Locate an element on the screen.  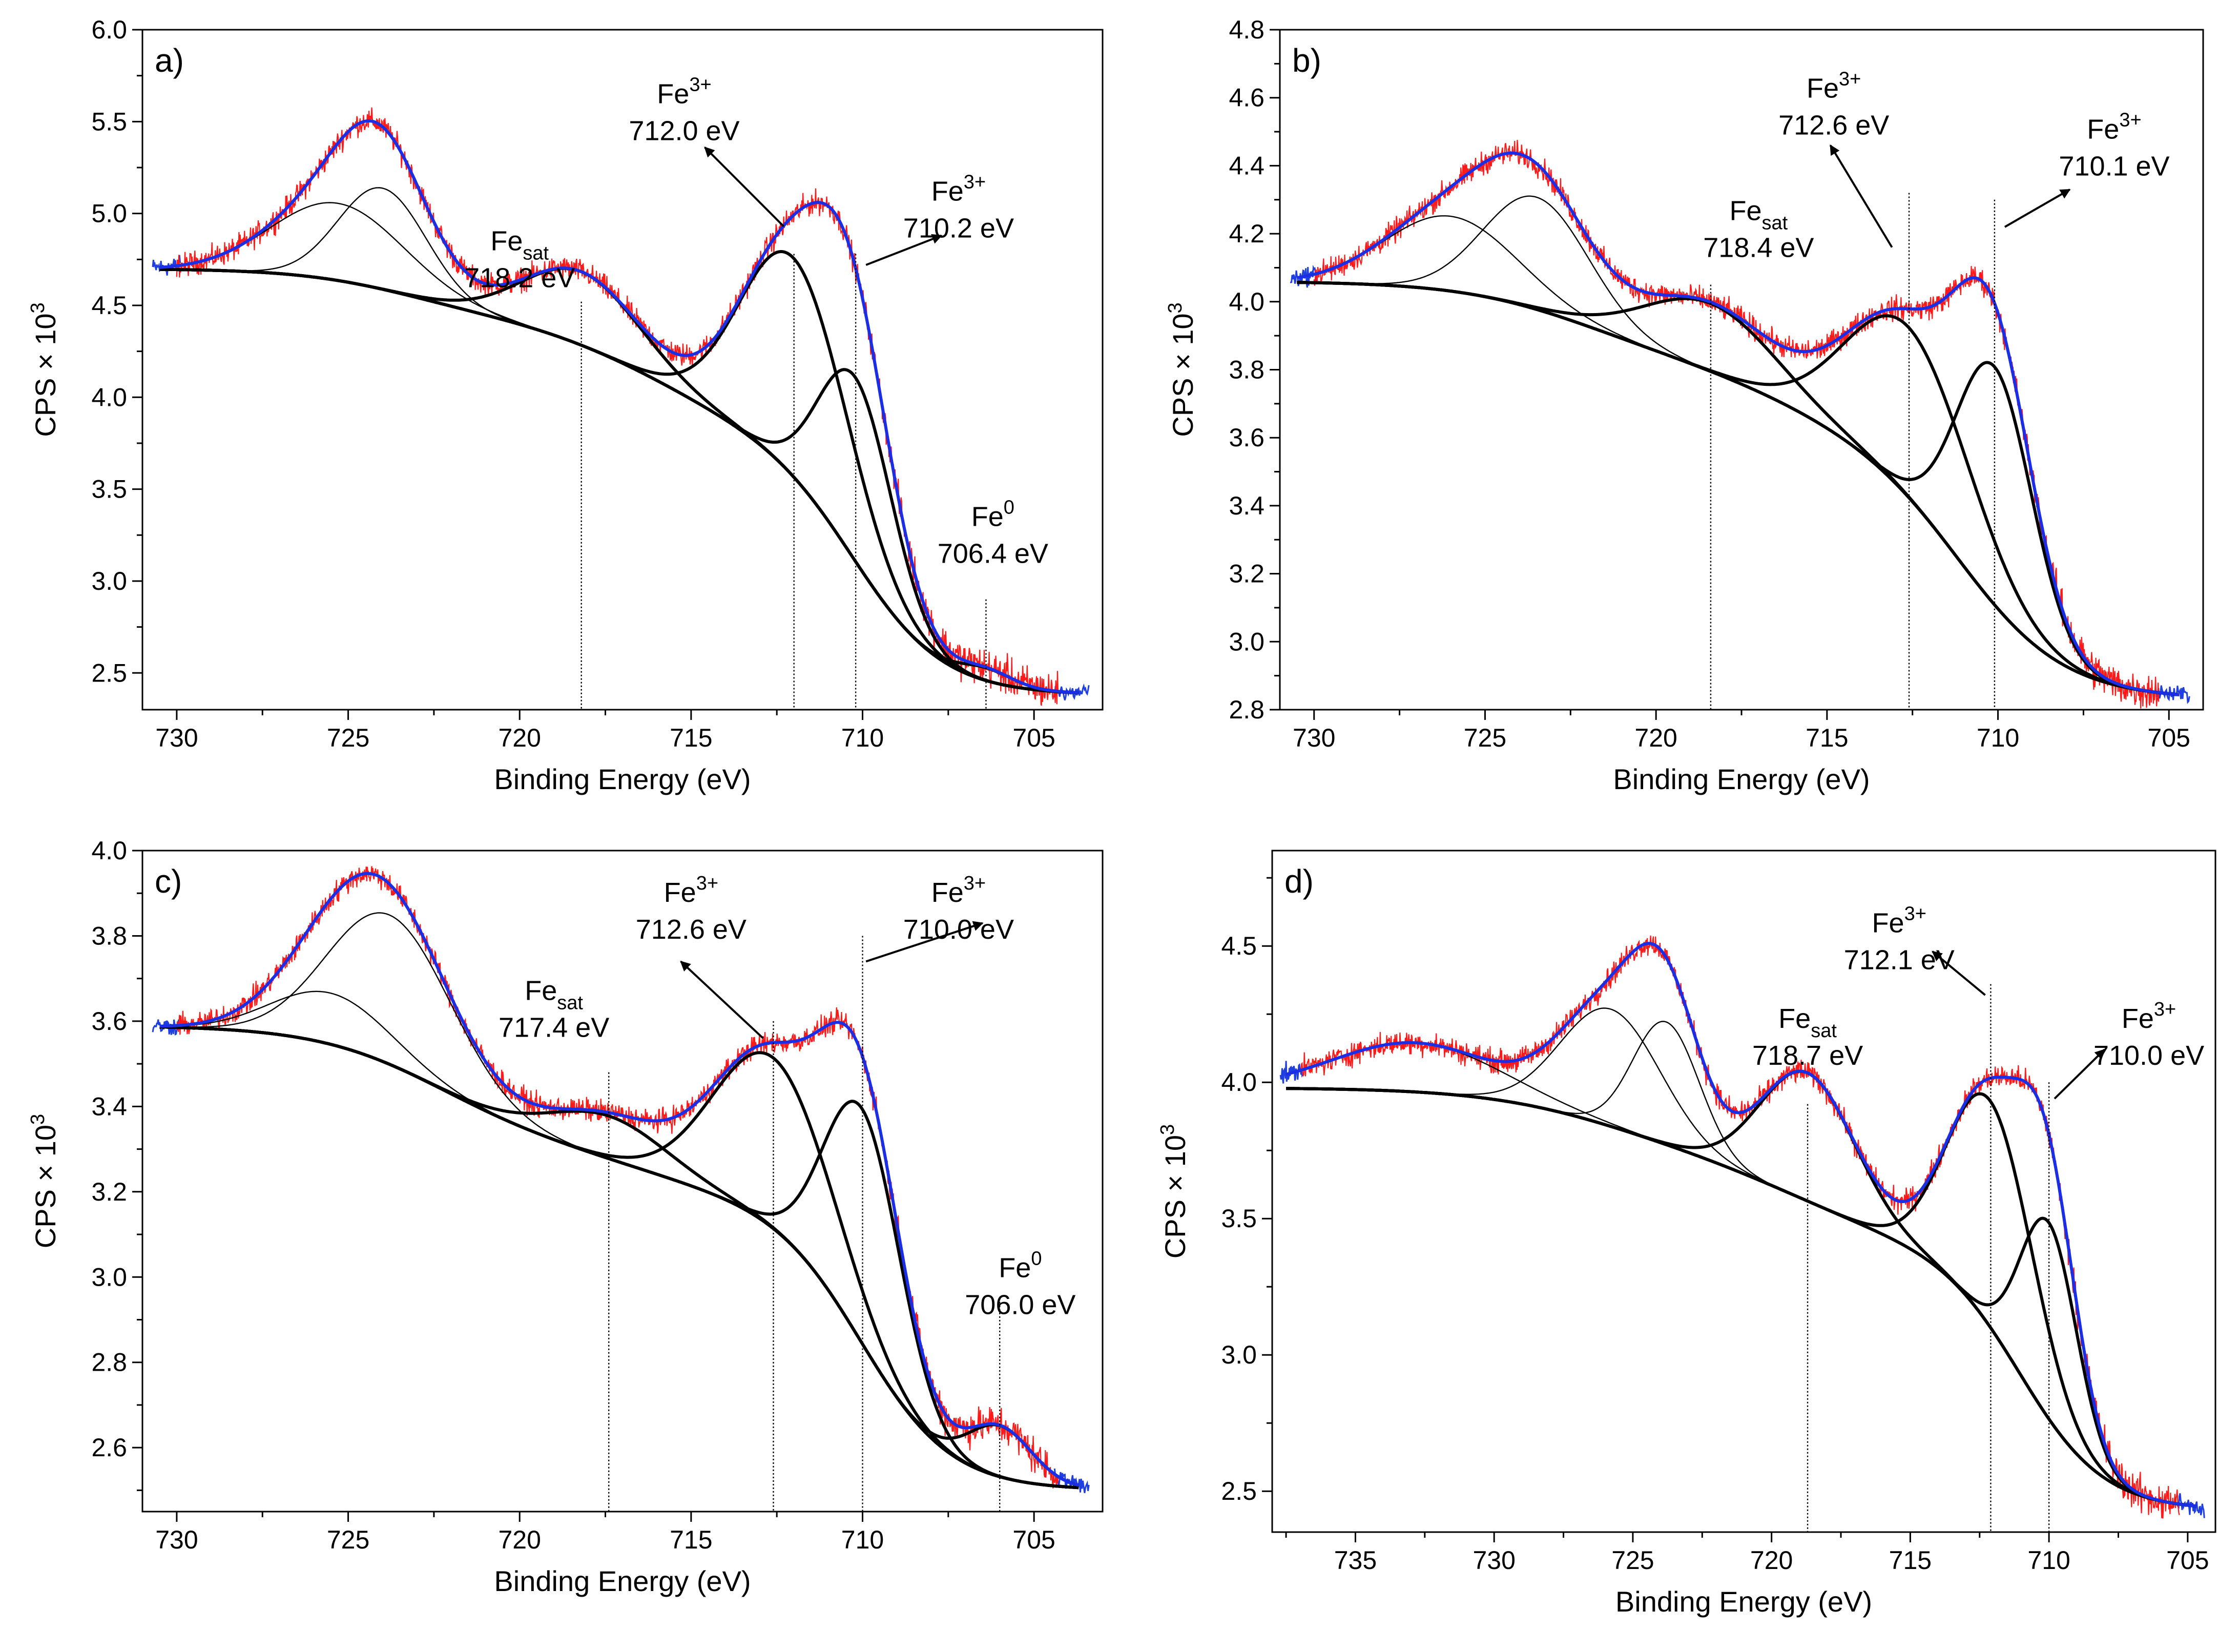
y-tick-label: 2.5 is located at coordinates (1239, 1491).